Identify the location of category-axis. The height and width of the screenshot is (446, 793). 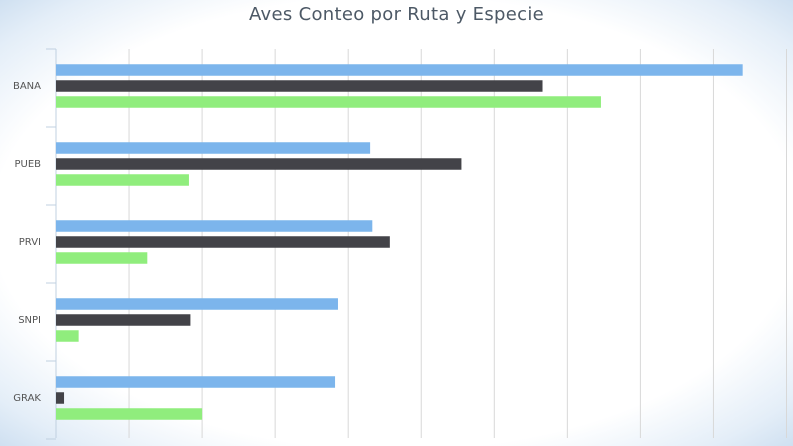
(51, 244).